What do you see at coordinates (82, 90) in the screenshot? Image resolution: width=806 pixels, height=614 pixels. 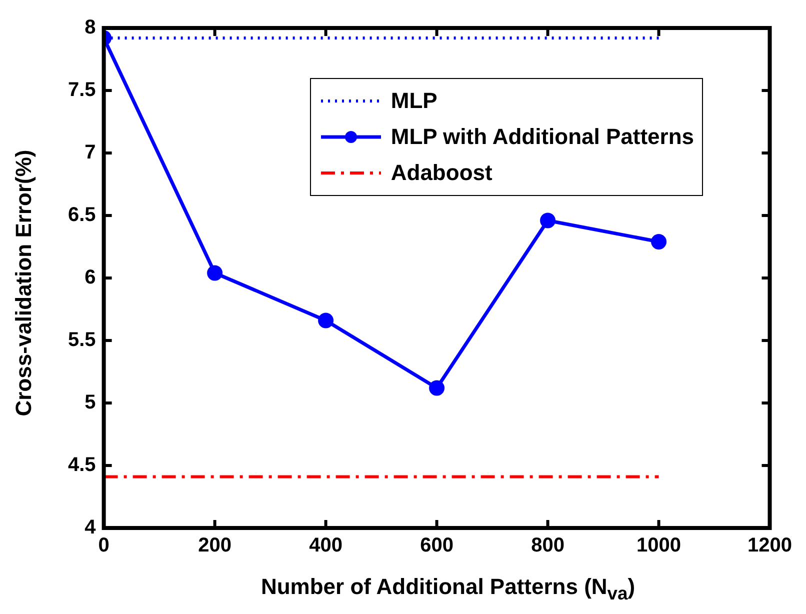 I see `y-tick-label: 7.5` at bounding box center [82, 90].